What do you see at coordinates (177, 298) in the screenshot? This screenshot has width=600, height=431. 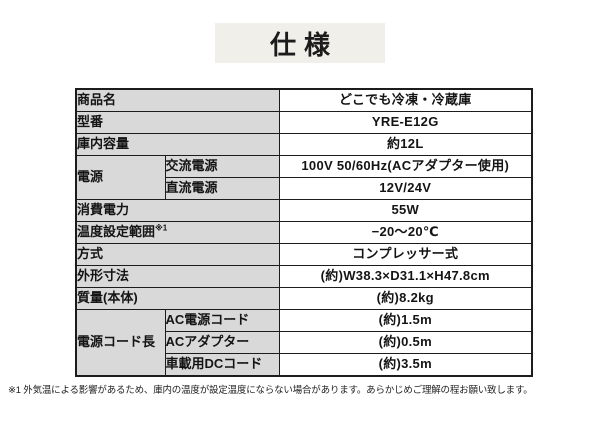 I see `label-weight: 質量(本体)` at bounding box center [177, 298].